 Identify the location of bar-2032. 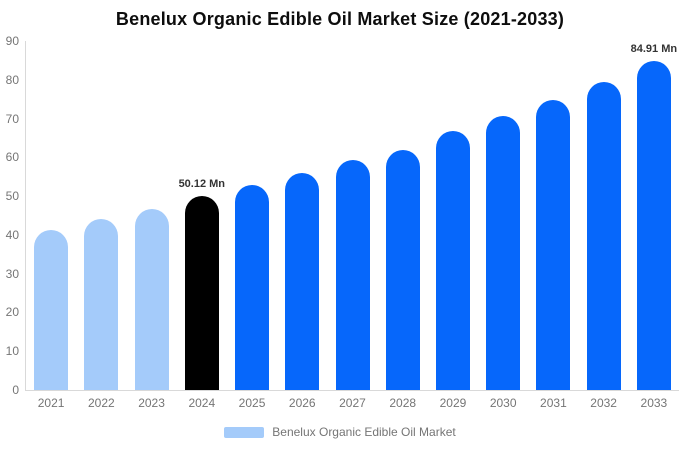
(603, 235).